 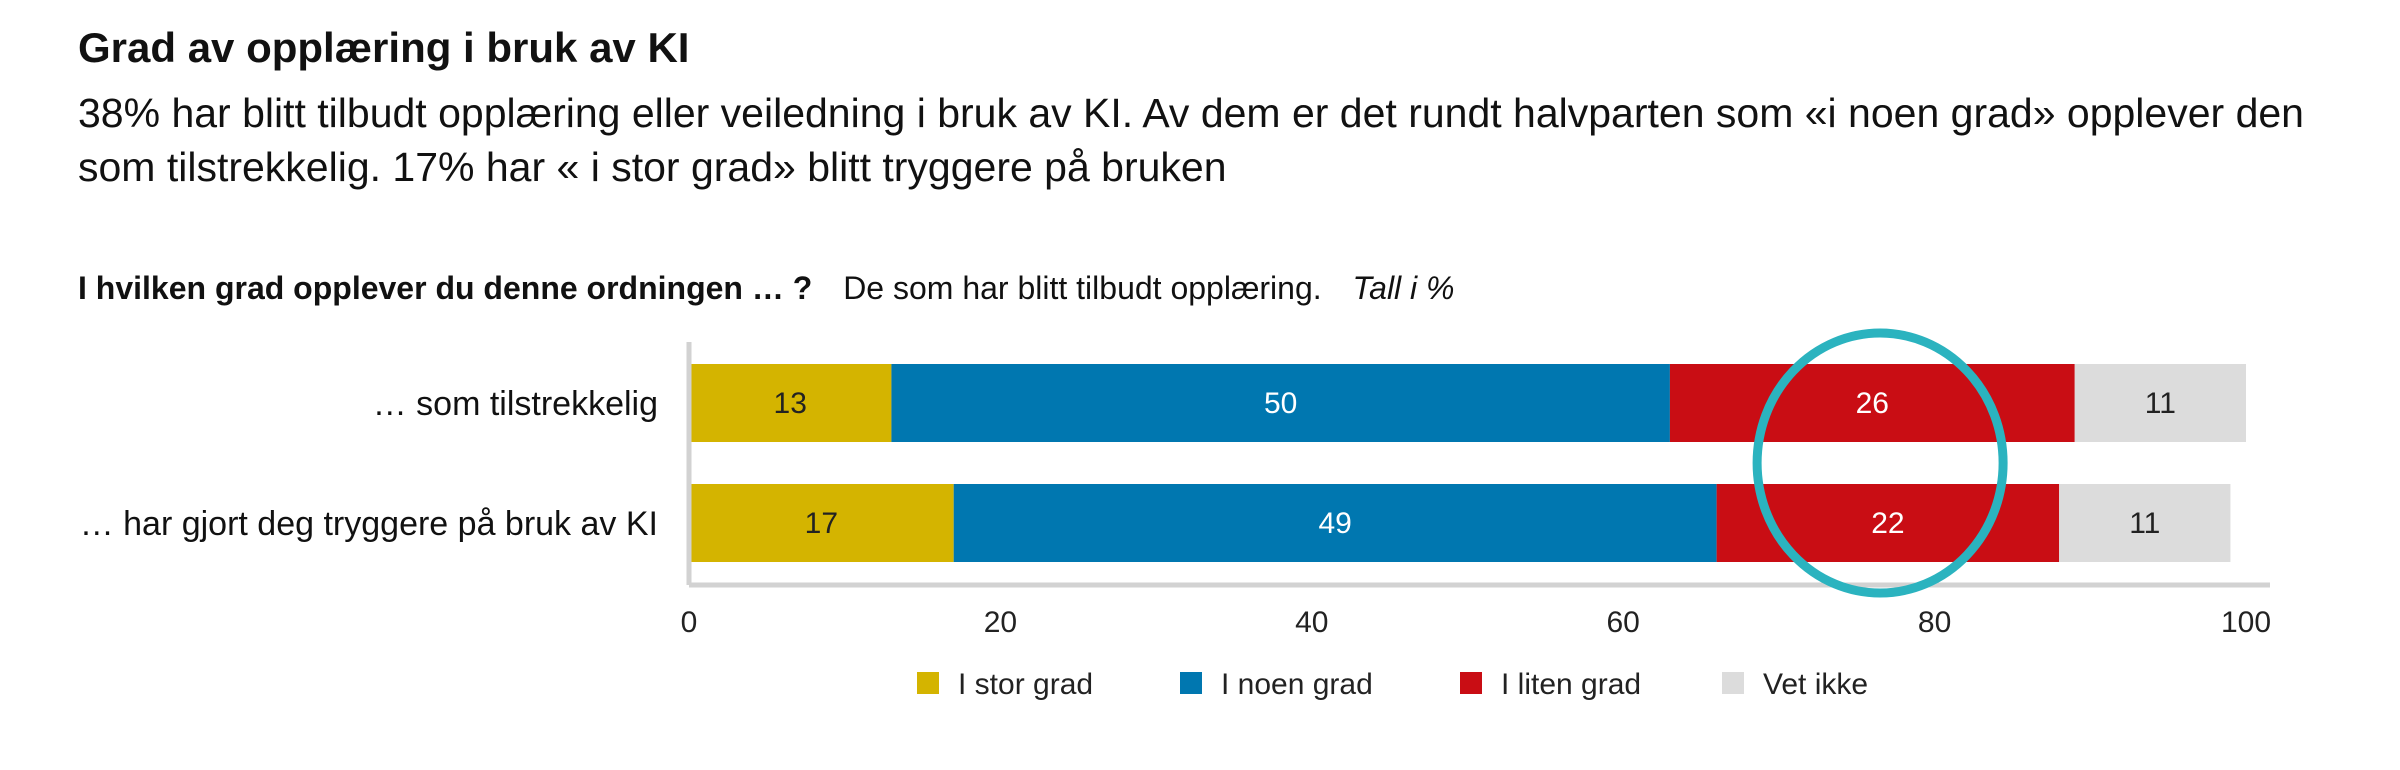 What do you see at coordinates (369, 524) in the screenshot?
I see `category-label-2: … har gjort deg tryggere på bruk av KI` at bounding box center [369, 524].